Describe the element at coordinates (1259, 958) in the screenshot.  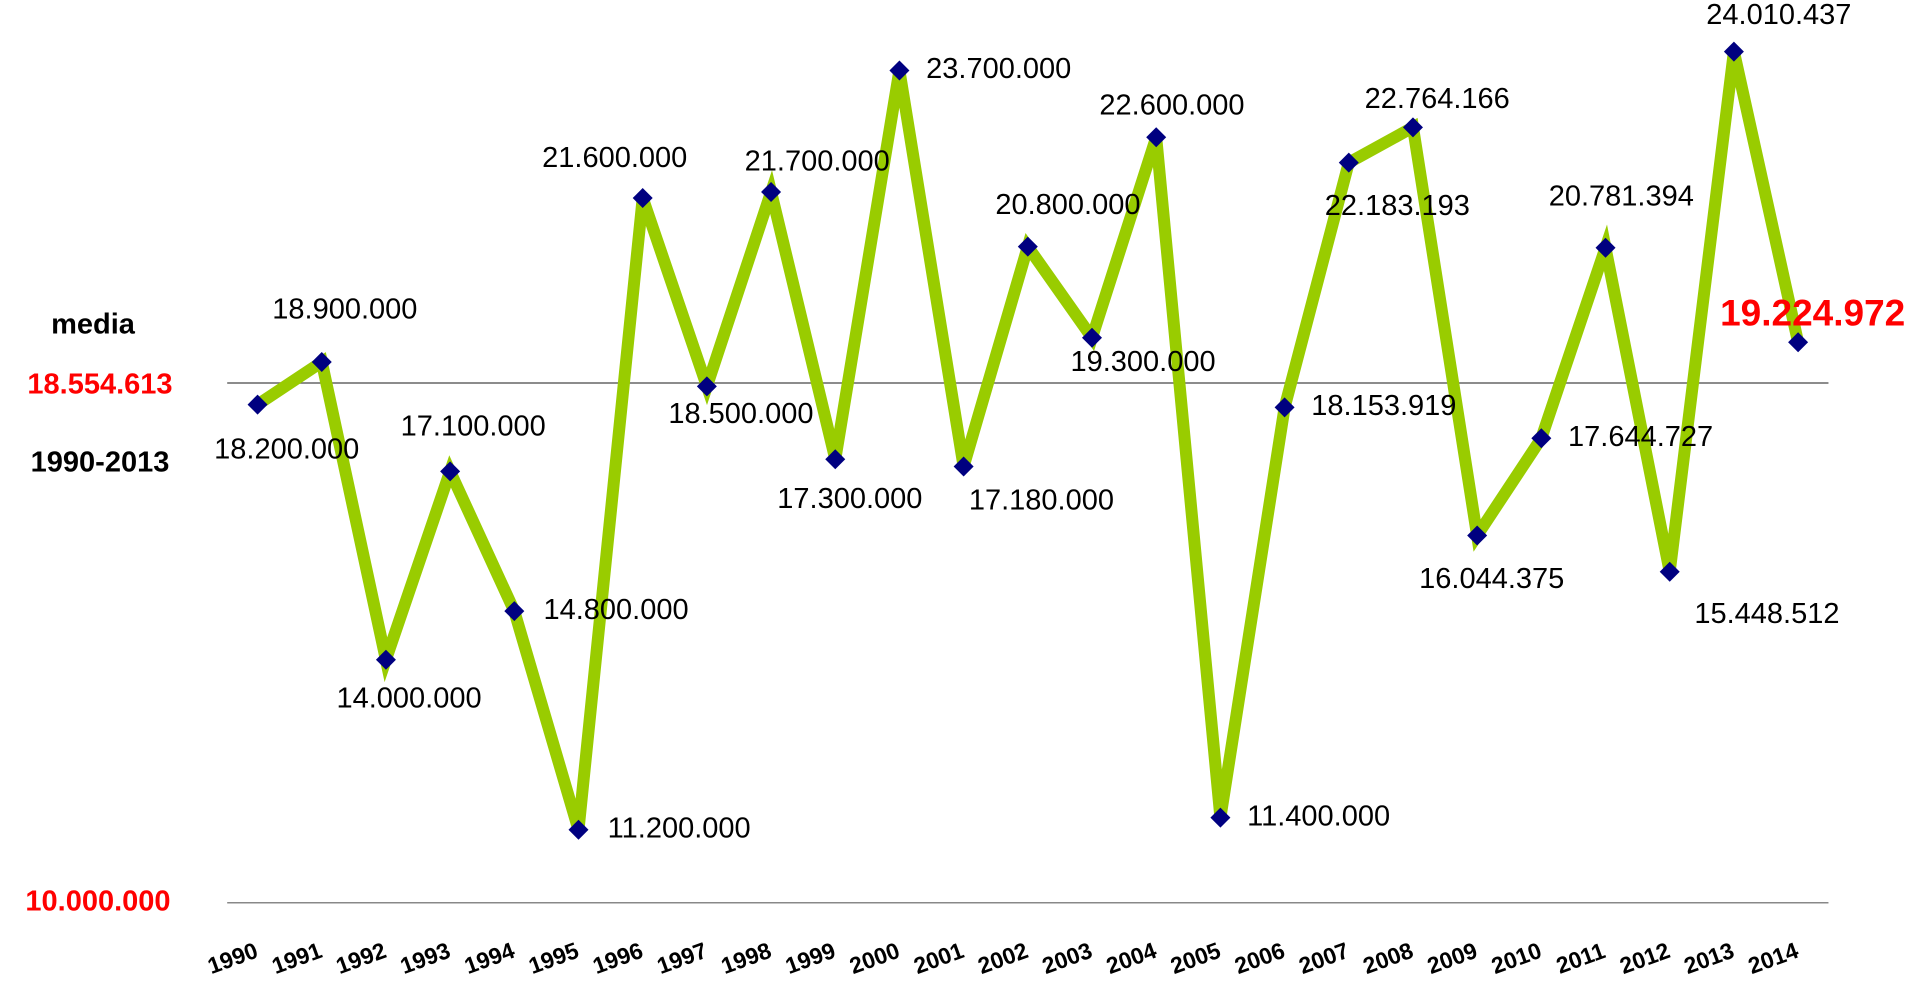
I see `x-tick-label: 2006` at that location.